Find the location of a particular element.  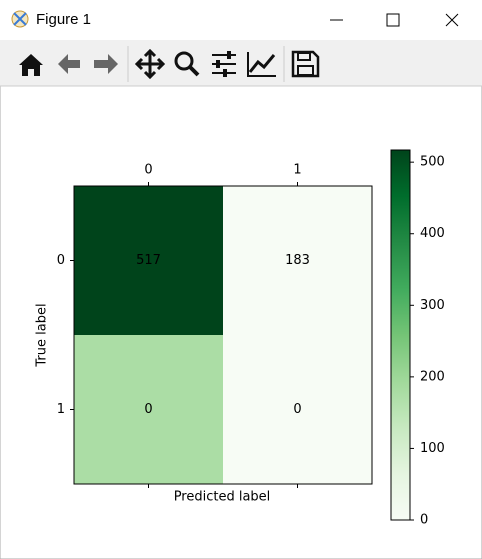

cell-value-label: 183 is located at coordinates (297, 260).